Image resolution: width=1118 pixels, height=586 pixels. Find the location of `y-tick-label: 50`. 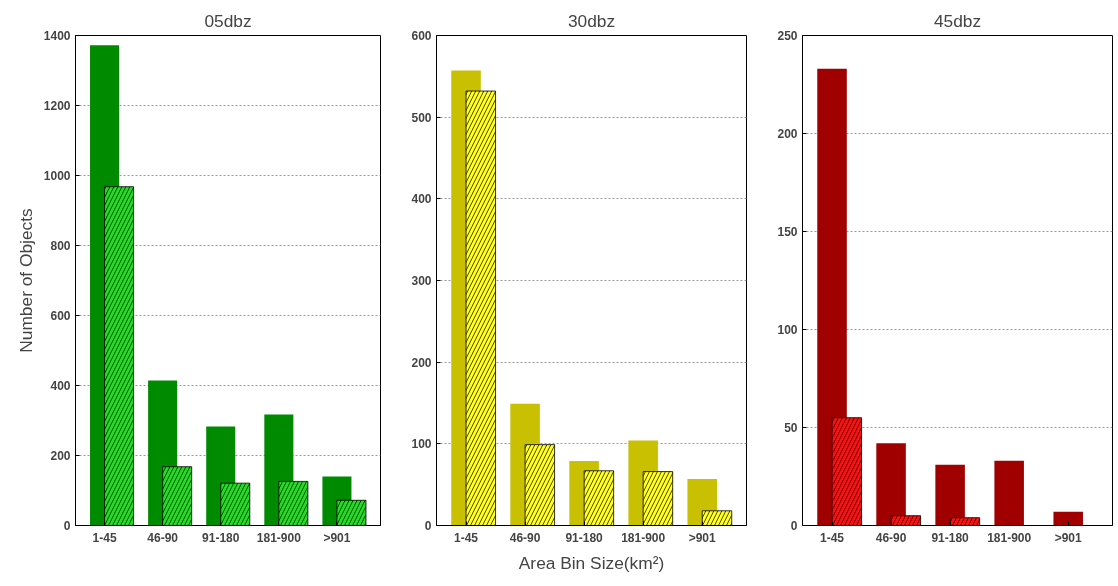

y-tick-label: 50 is located at coordinates (791, 428).